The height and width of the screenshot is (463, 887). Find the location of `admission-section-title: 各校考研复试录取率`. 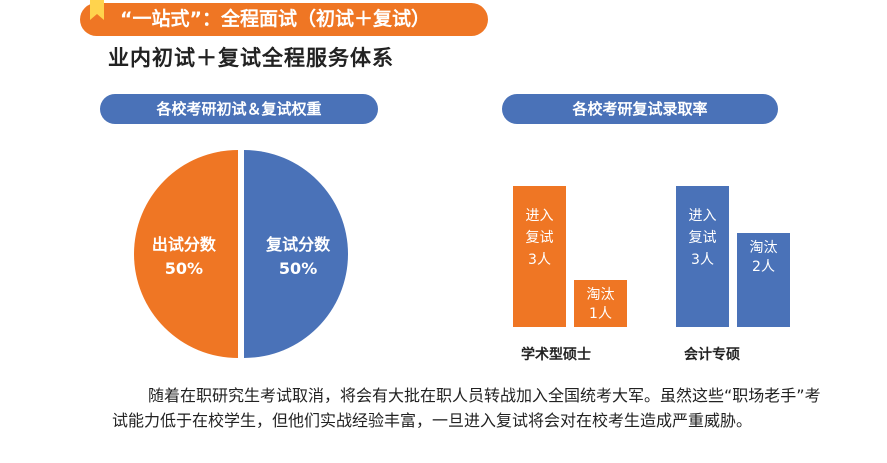

admission-section-title: 各校考研复试录取率 is located at coordinates (640, 109).